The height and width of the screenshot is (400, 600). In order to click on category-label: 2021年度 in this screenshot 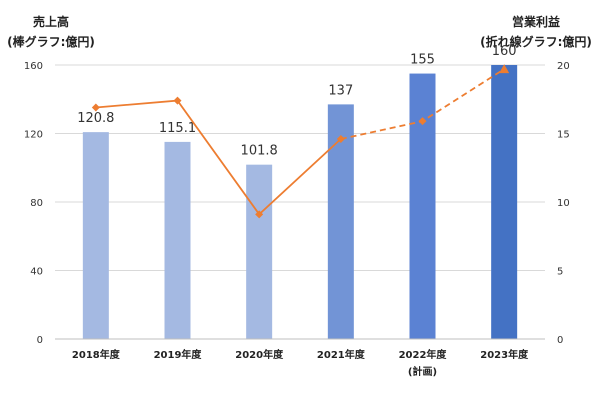, I will do `click(341, 354)`.